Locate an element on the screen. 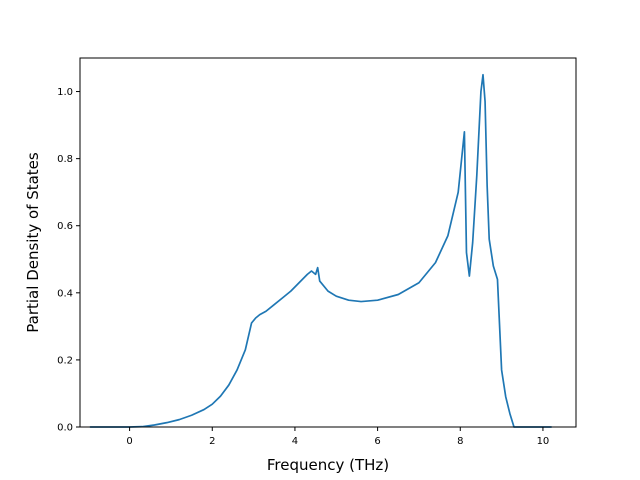  y-tick-label: 0.4 is located at coordinates (65, 293).